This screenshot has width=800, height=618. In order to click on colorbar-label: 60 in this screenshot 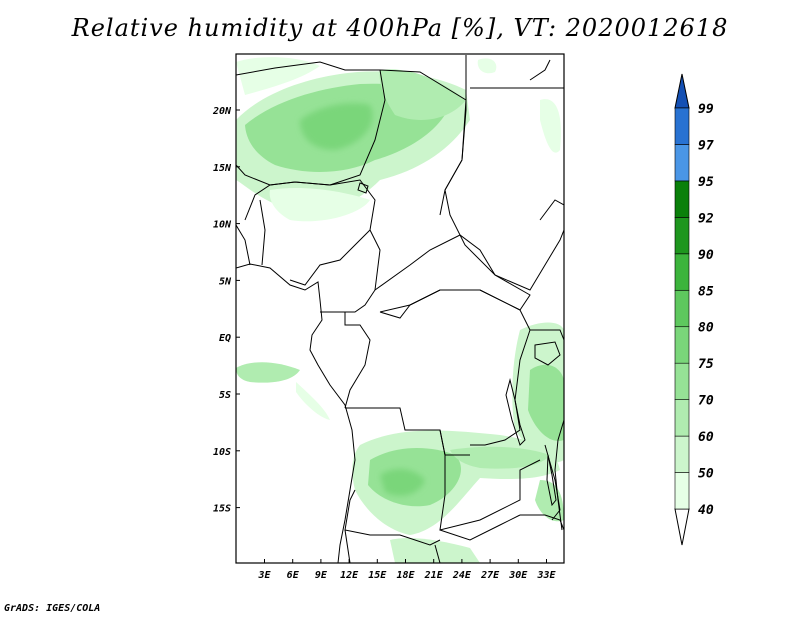, I will do `click(706, 437)`.